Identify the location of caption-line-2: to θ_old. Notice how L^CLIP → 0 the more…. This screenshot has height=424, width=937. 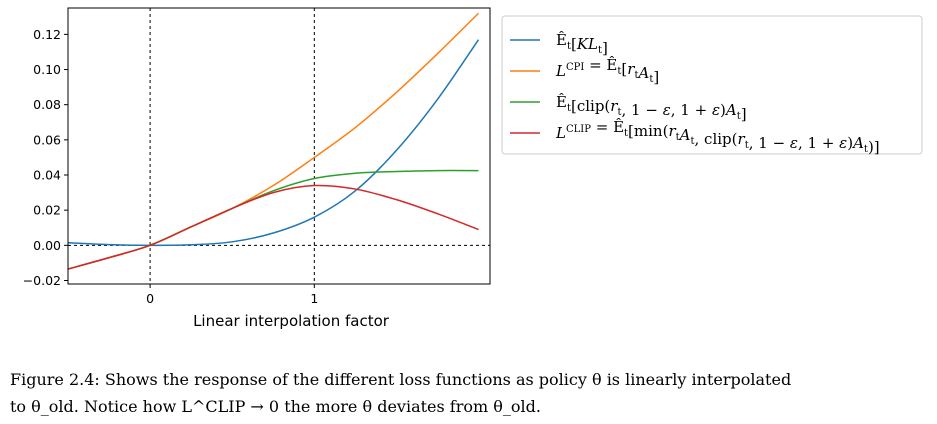
(275, 406).